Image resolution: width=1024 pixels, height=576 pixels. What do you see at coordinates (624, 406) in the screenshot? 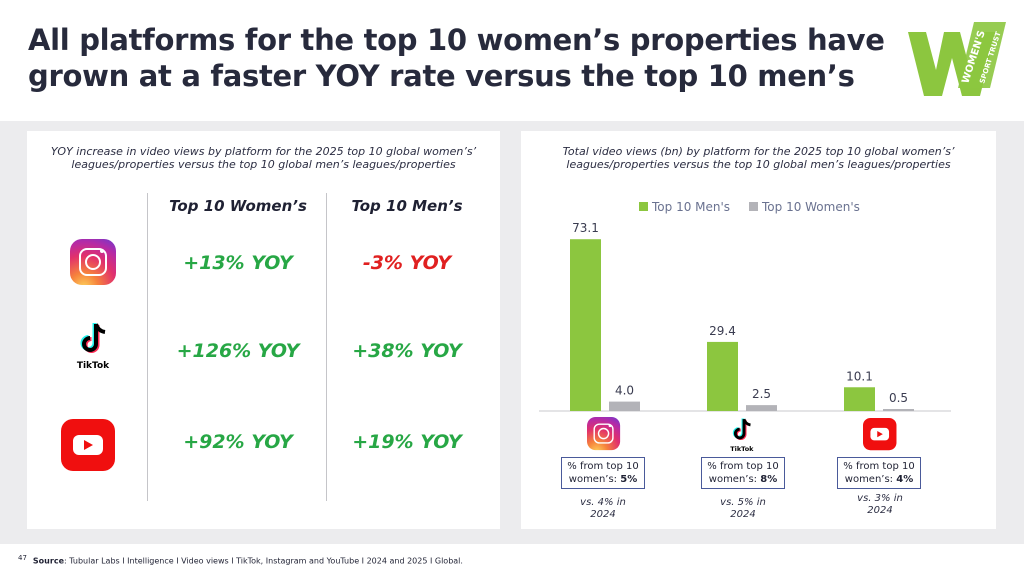
I see `bar-women-instagram` at bounding box center [624, 406].